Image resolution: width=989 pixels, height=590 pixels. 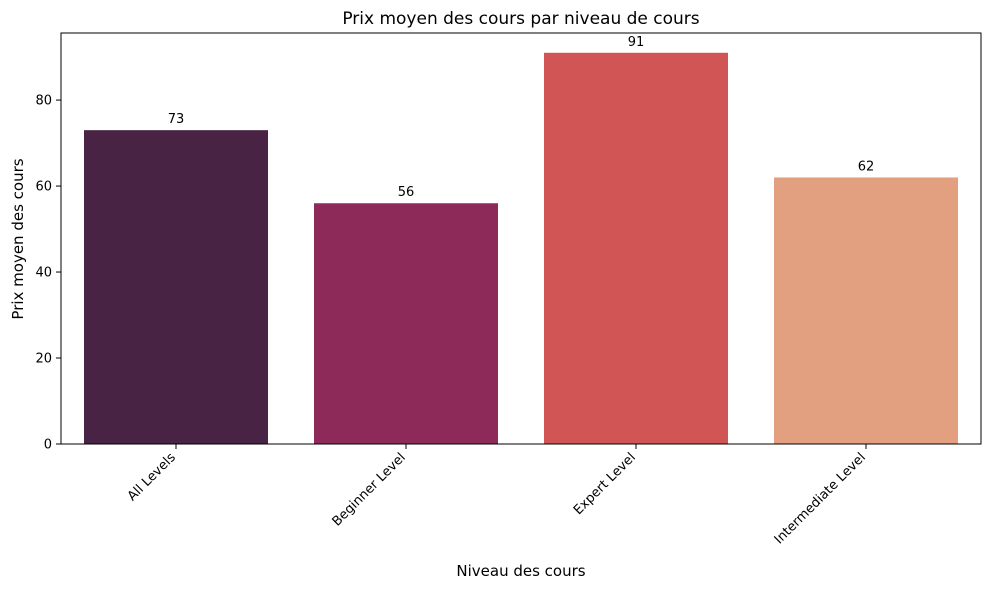 What do you see at coordinates (43, 359) in the screenshot?
I see `y-tick-label: 20` at bounding box center [43, 359].